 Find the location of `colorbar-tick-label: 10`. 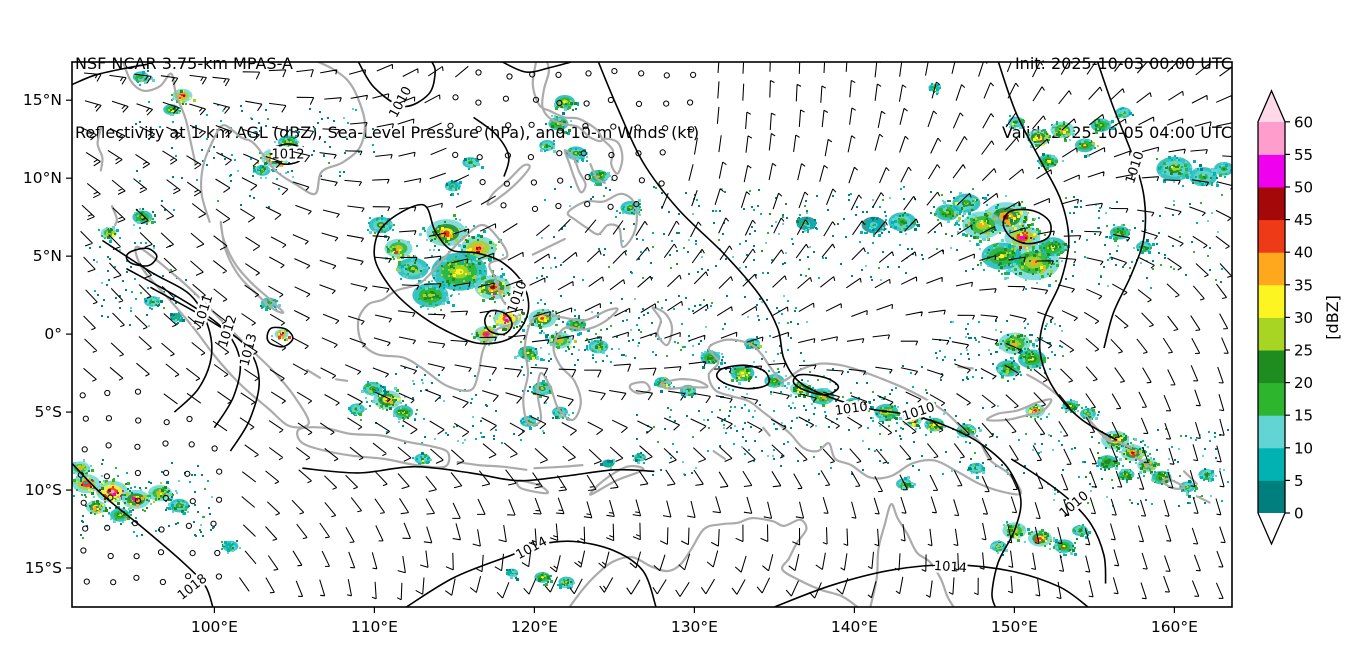

colorbar-tick-label: 10 is located at coordinates (1303, 448).